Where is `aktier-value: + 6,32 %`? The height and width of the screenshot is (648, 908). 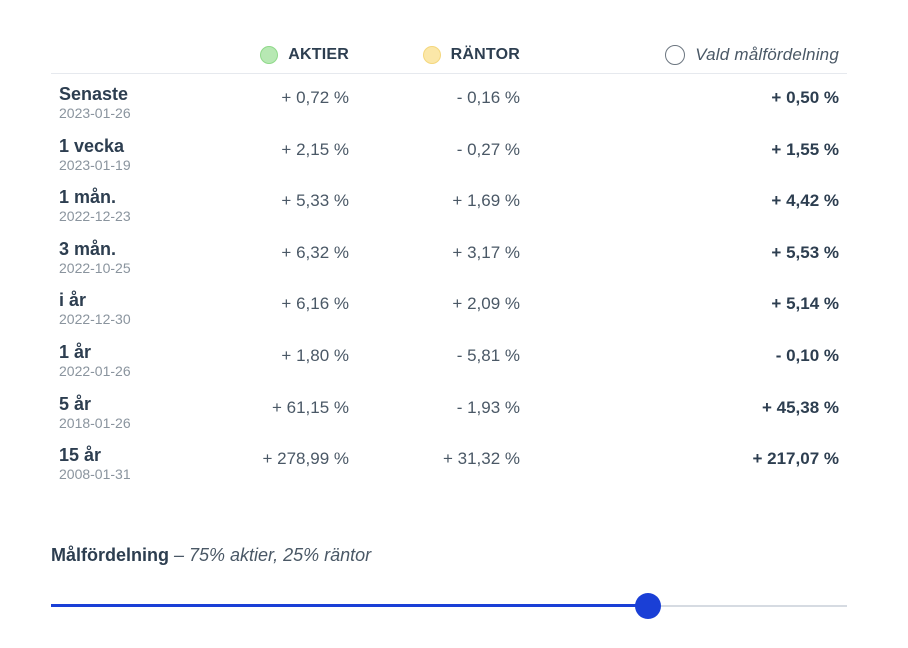
aktier-value: + 6,32 % is located at coordinates (315, 252).